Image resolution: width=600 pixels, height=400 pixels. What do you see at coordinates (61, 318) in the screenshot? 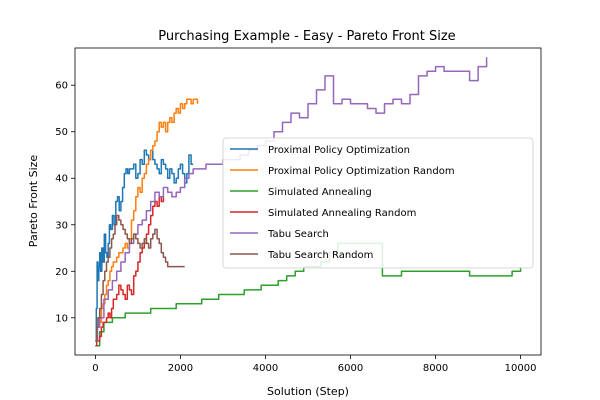
I see `y-tick-label-0: 10` at bounding box center [61, 318].